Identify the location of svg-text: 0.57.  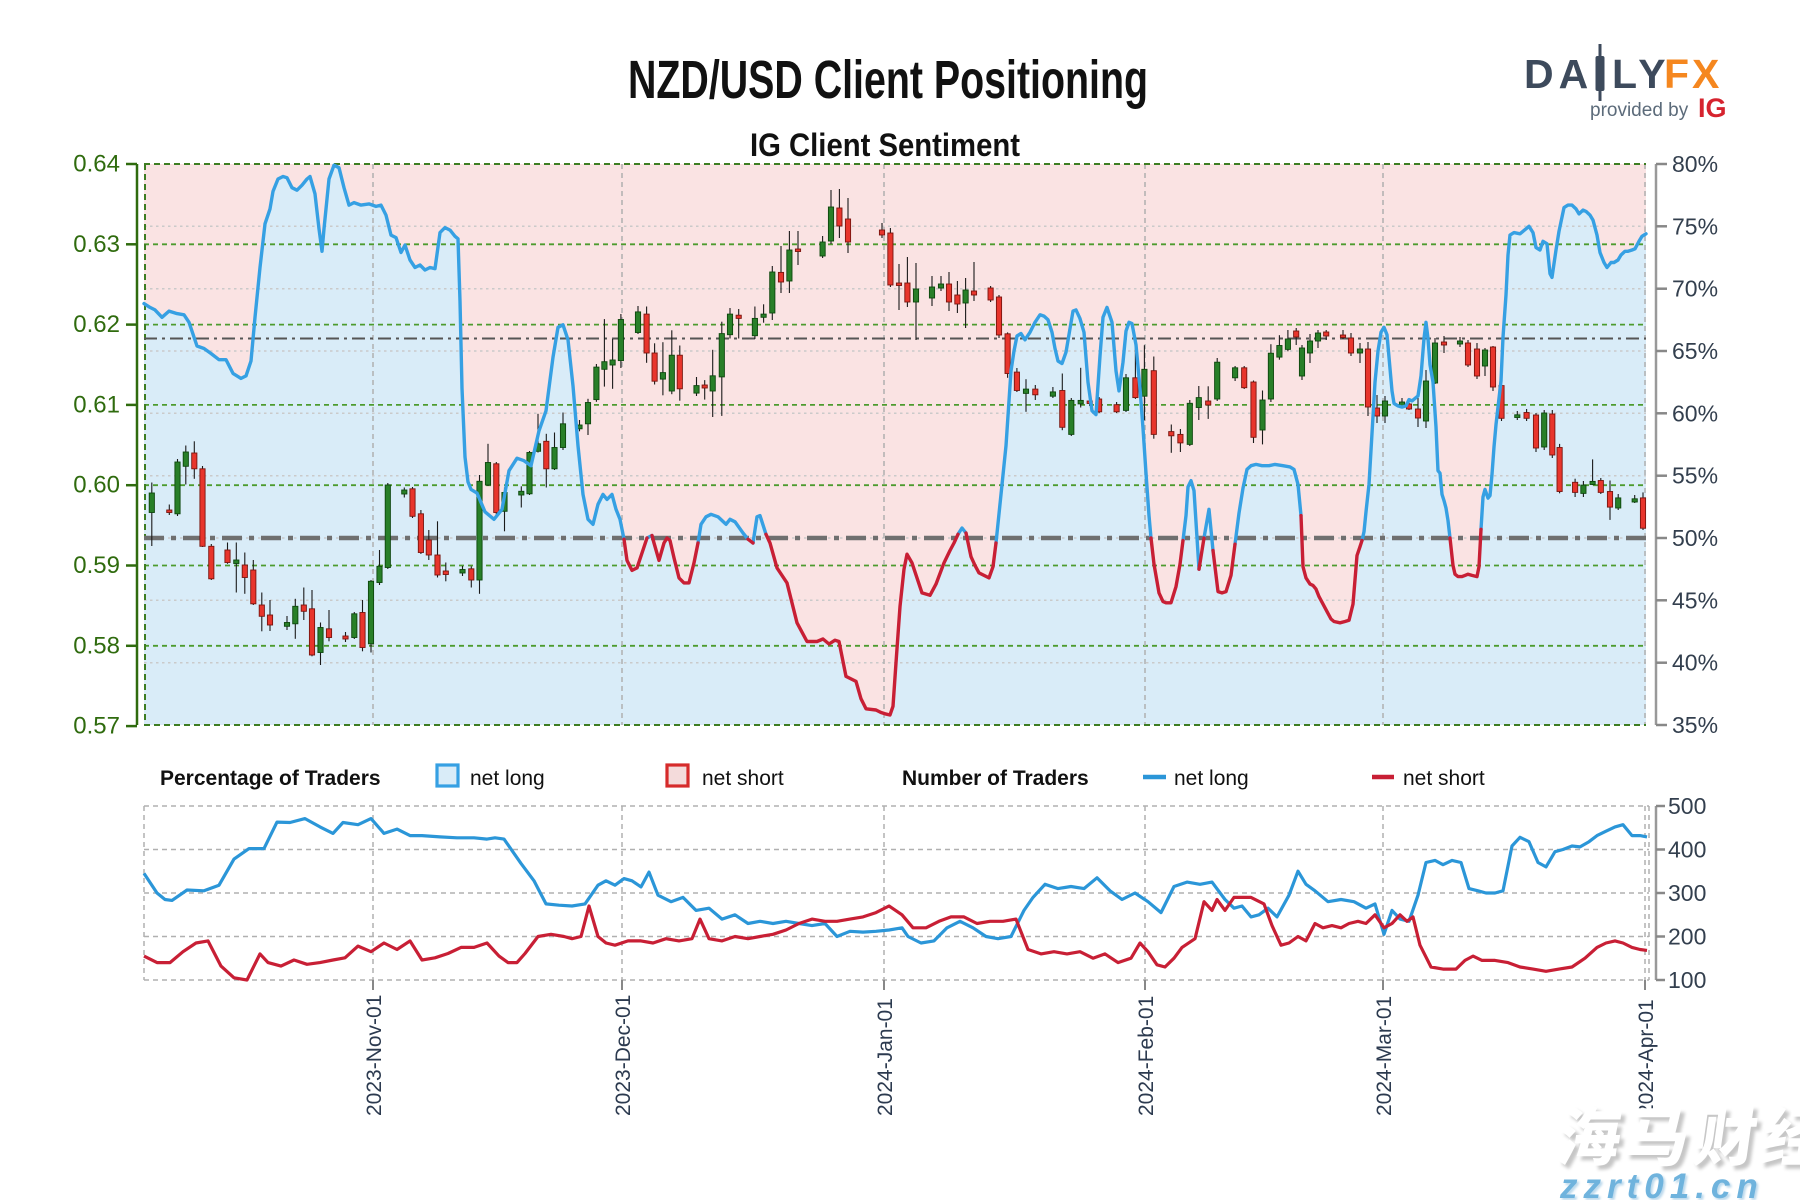
(96, 726).